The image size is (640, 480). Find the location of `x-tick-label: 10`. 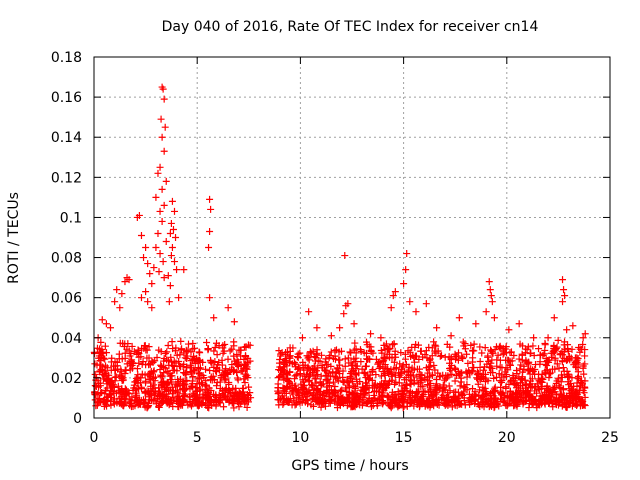

x-tick-label: 10 is located at coordinates (300, 438).